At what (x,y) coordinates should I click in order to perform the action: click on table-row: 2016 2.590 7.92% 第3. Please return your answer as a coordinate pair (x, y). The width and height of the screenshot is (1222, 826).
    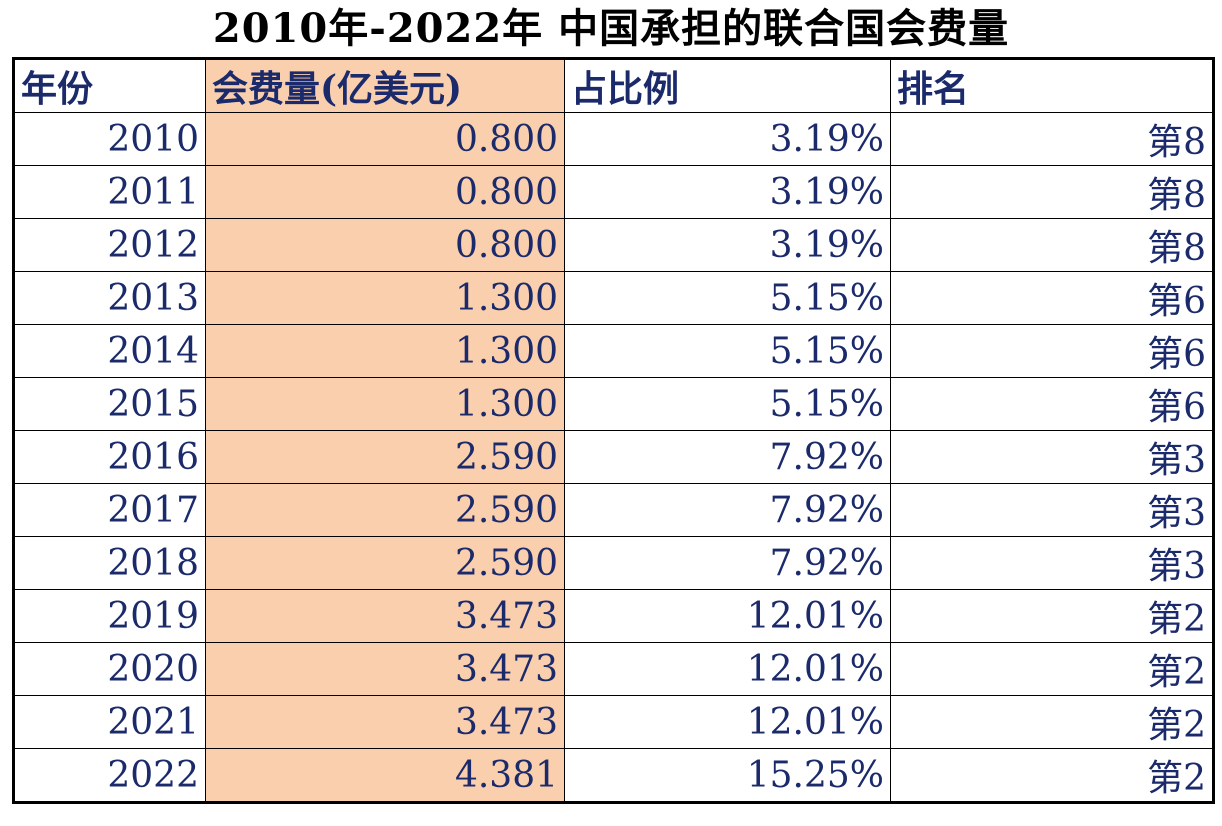
    Looking at the image, I should click on (613, 457).